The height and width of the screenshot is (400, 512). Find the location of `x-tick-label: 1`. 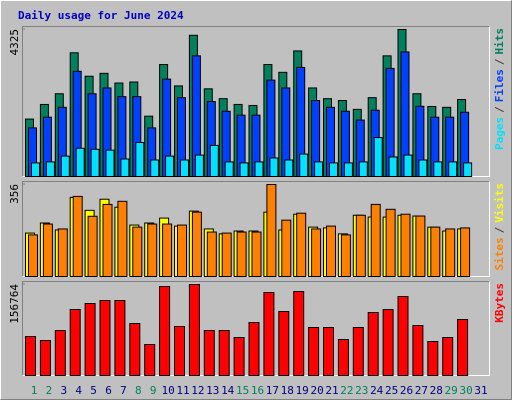

x-tick-label: 1 is located at coordinates (34, 390).